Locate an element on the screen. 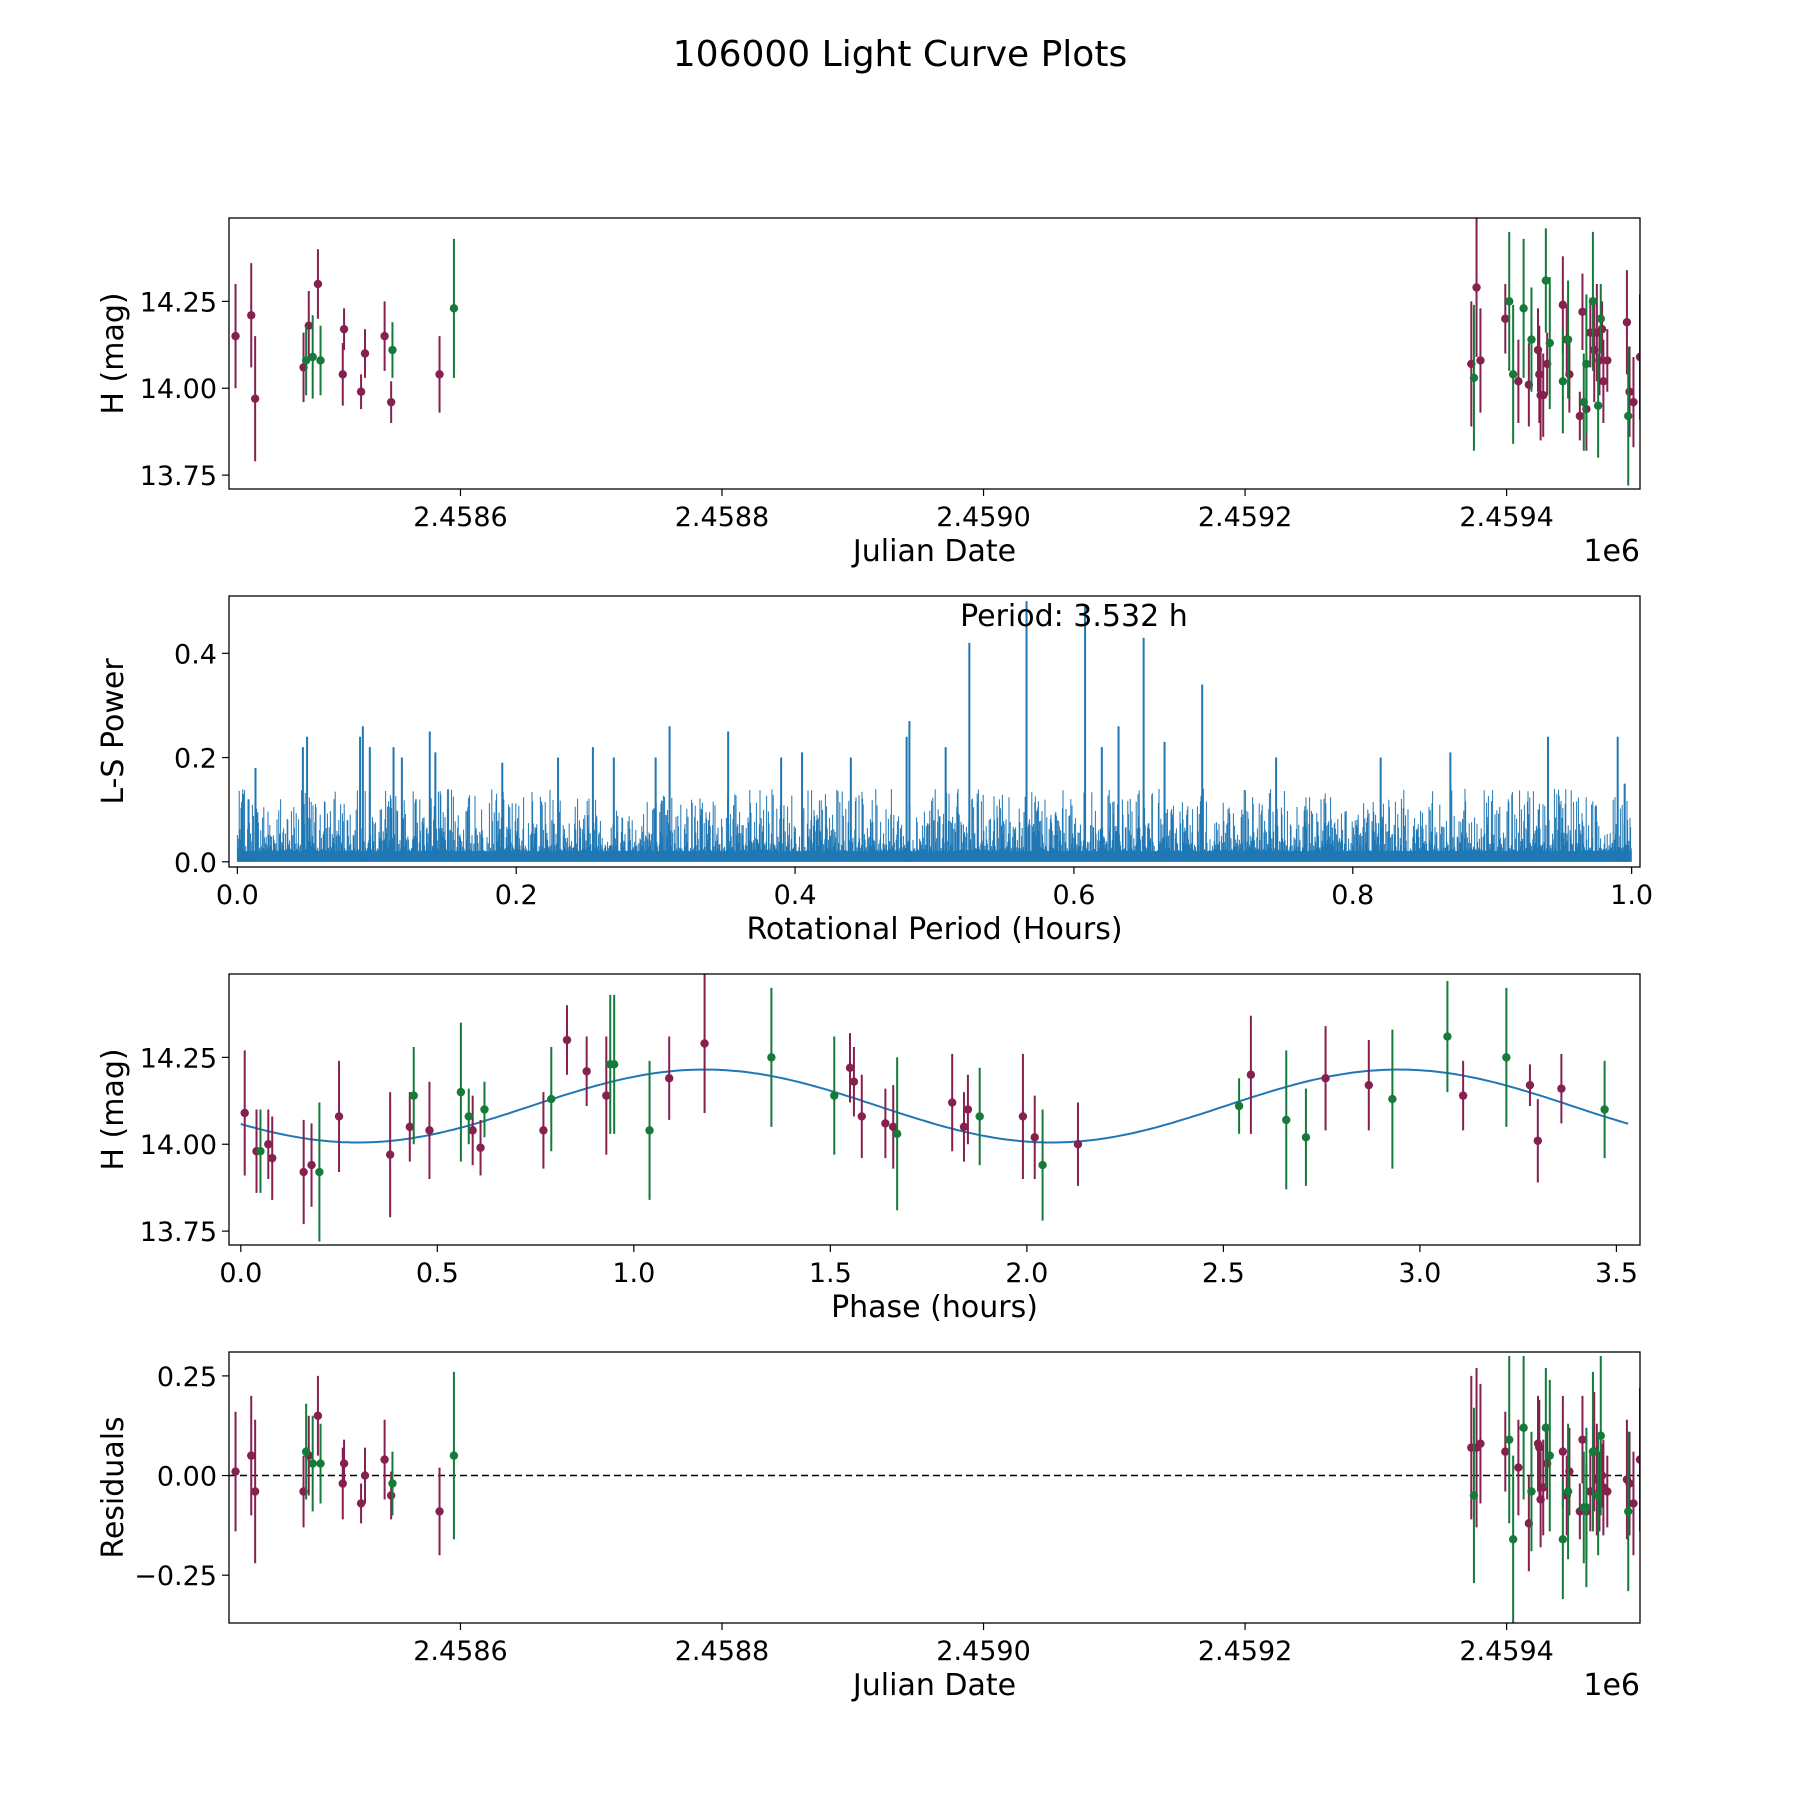 This screenshot has width=1800, height=1800. x-tick-label: 0.4 is located at coordinates (795, 895).